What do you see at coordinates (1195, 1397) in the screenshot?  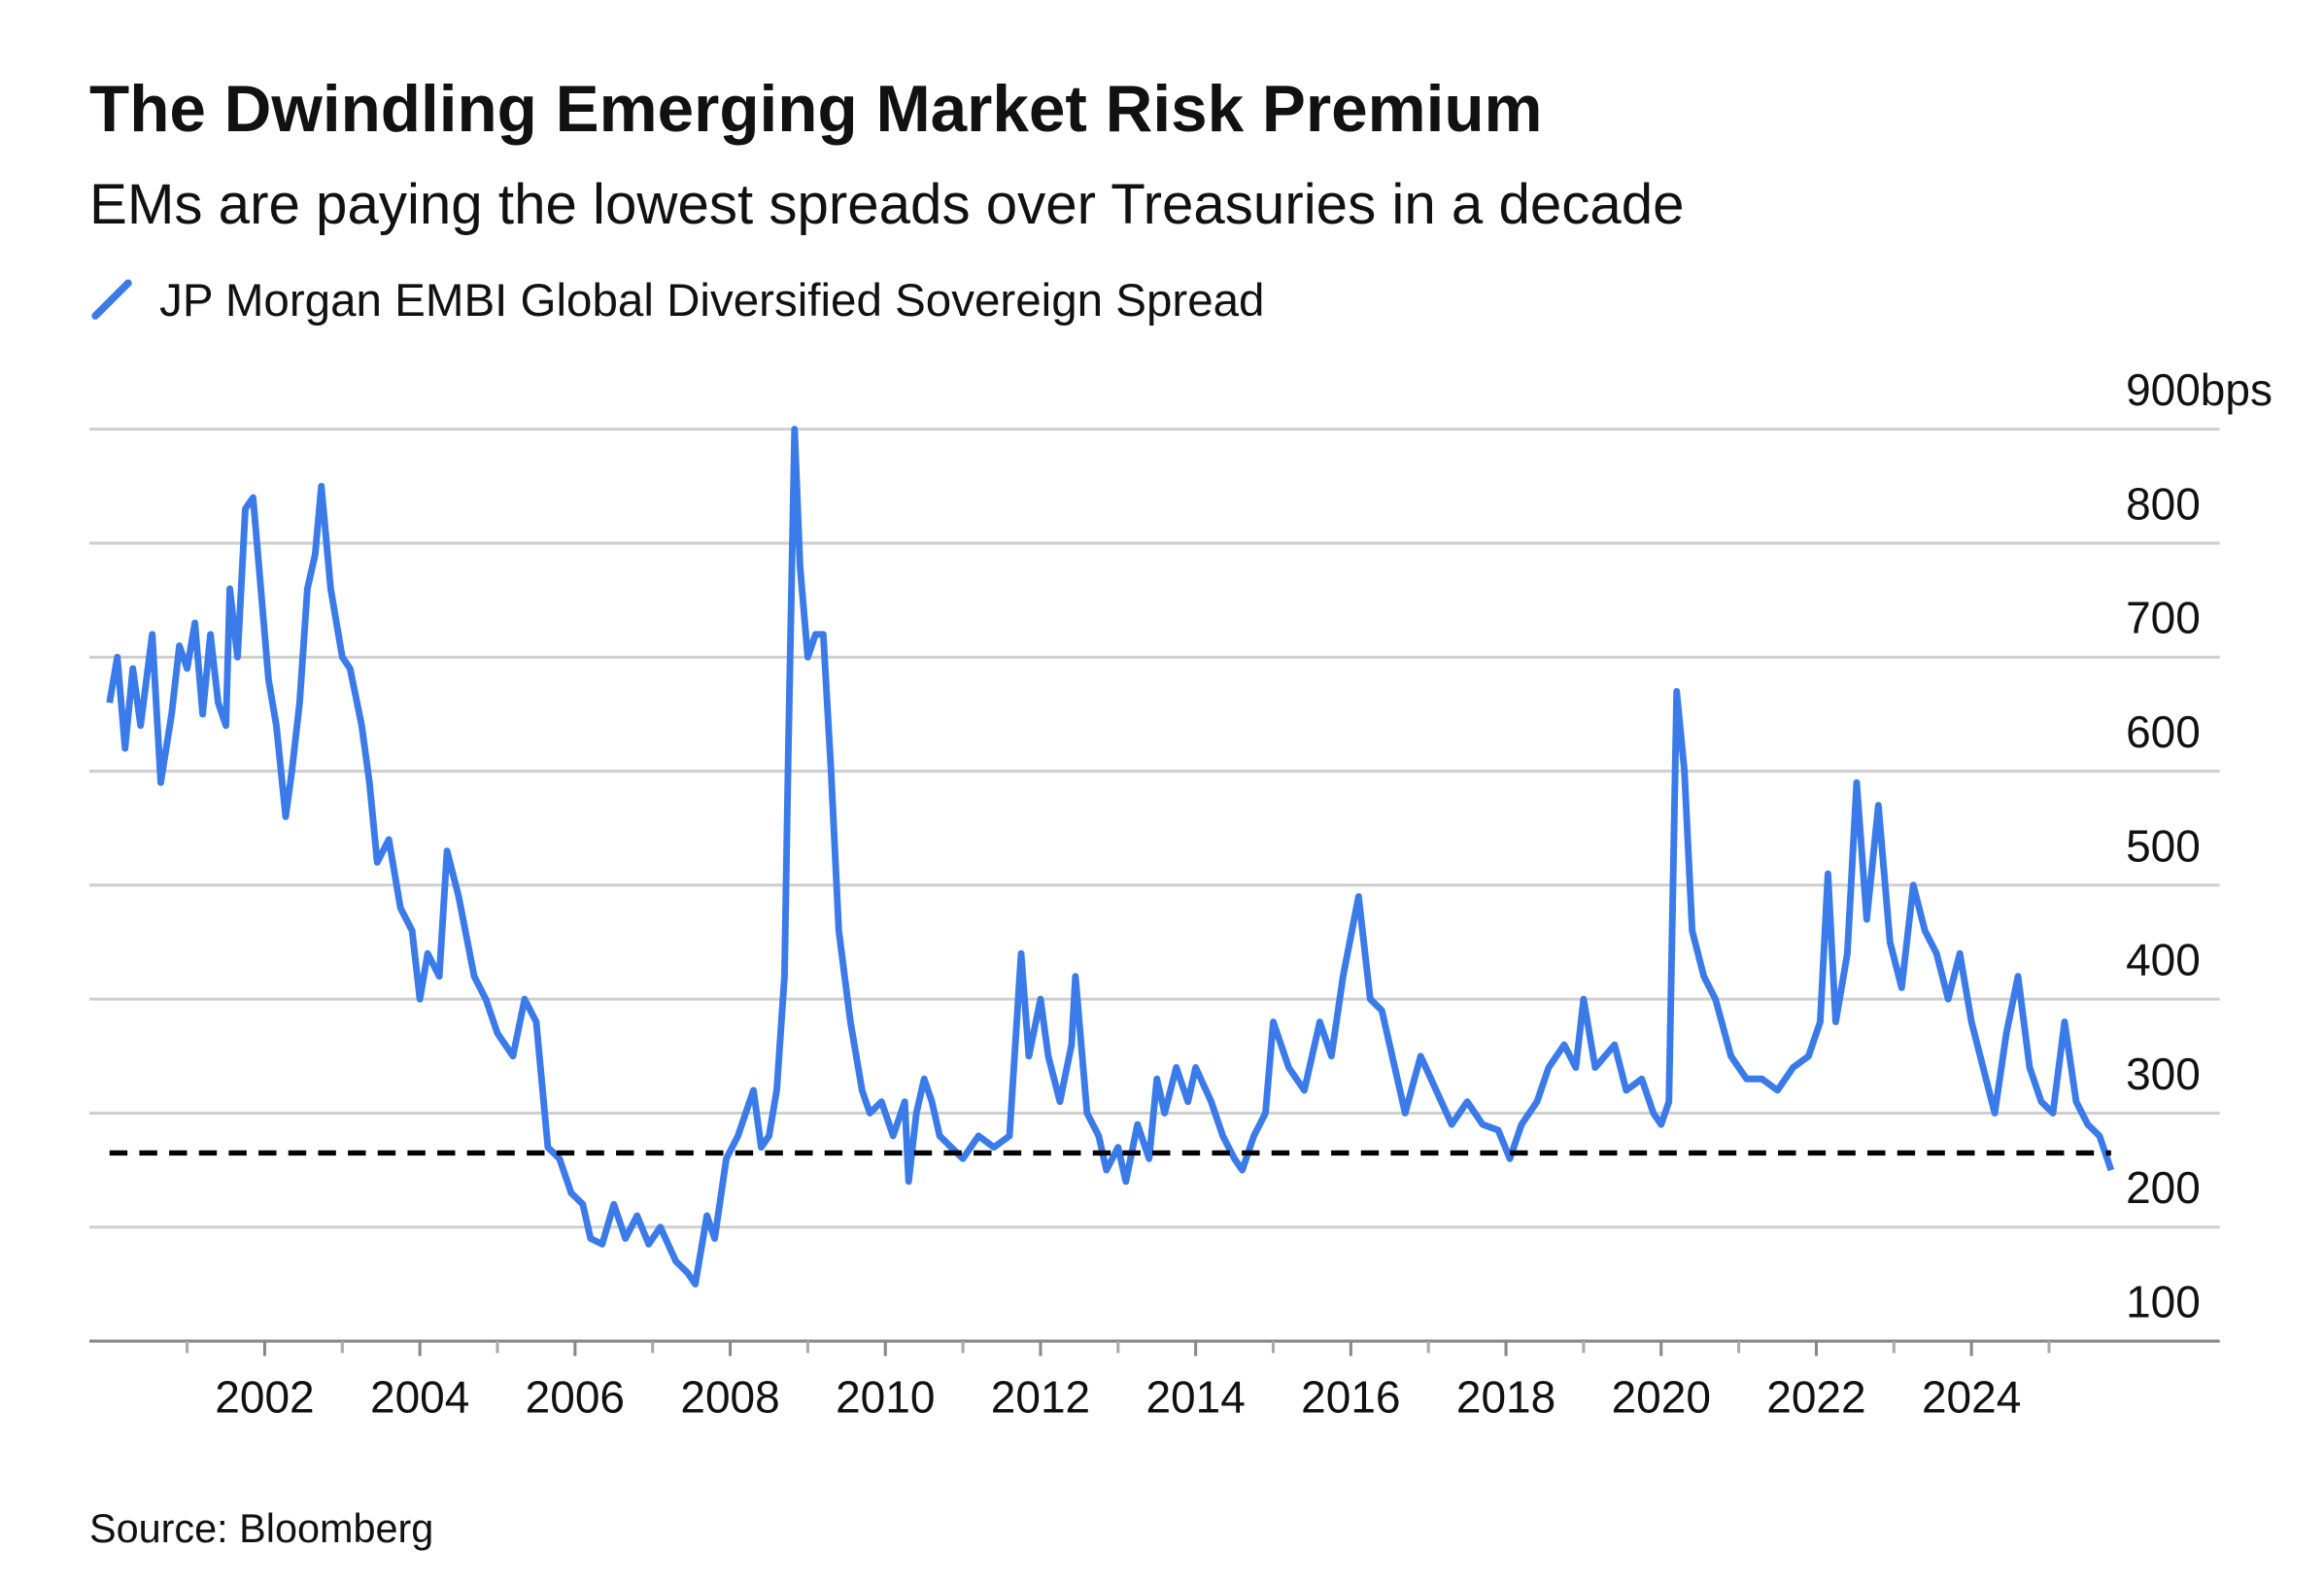 I see `x-tick-label: 2014` at bounding box center [1195, 1397].